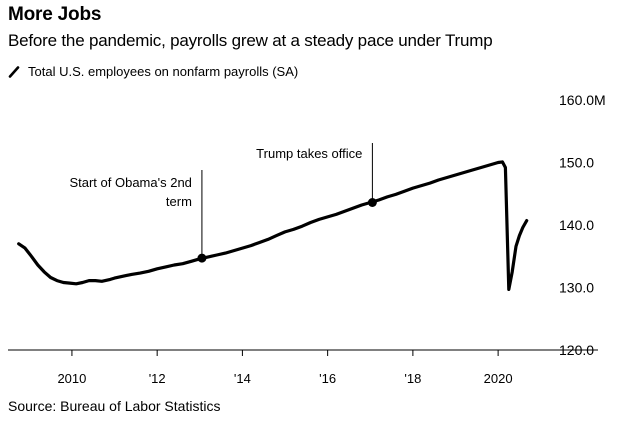 The height and width of the screenshot is (423, 620). I want to click on y-tick-label: 150.0, so click(576, 163).